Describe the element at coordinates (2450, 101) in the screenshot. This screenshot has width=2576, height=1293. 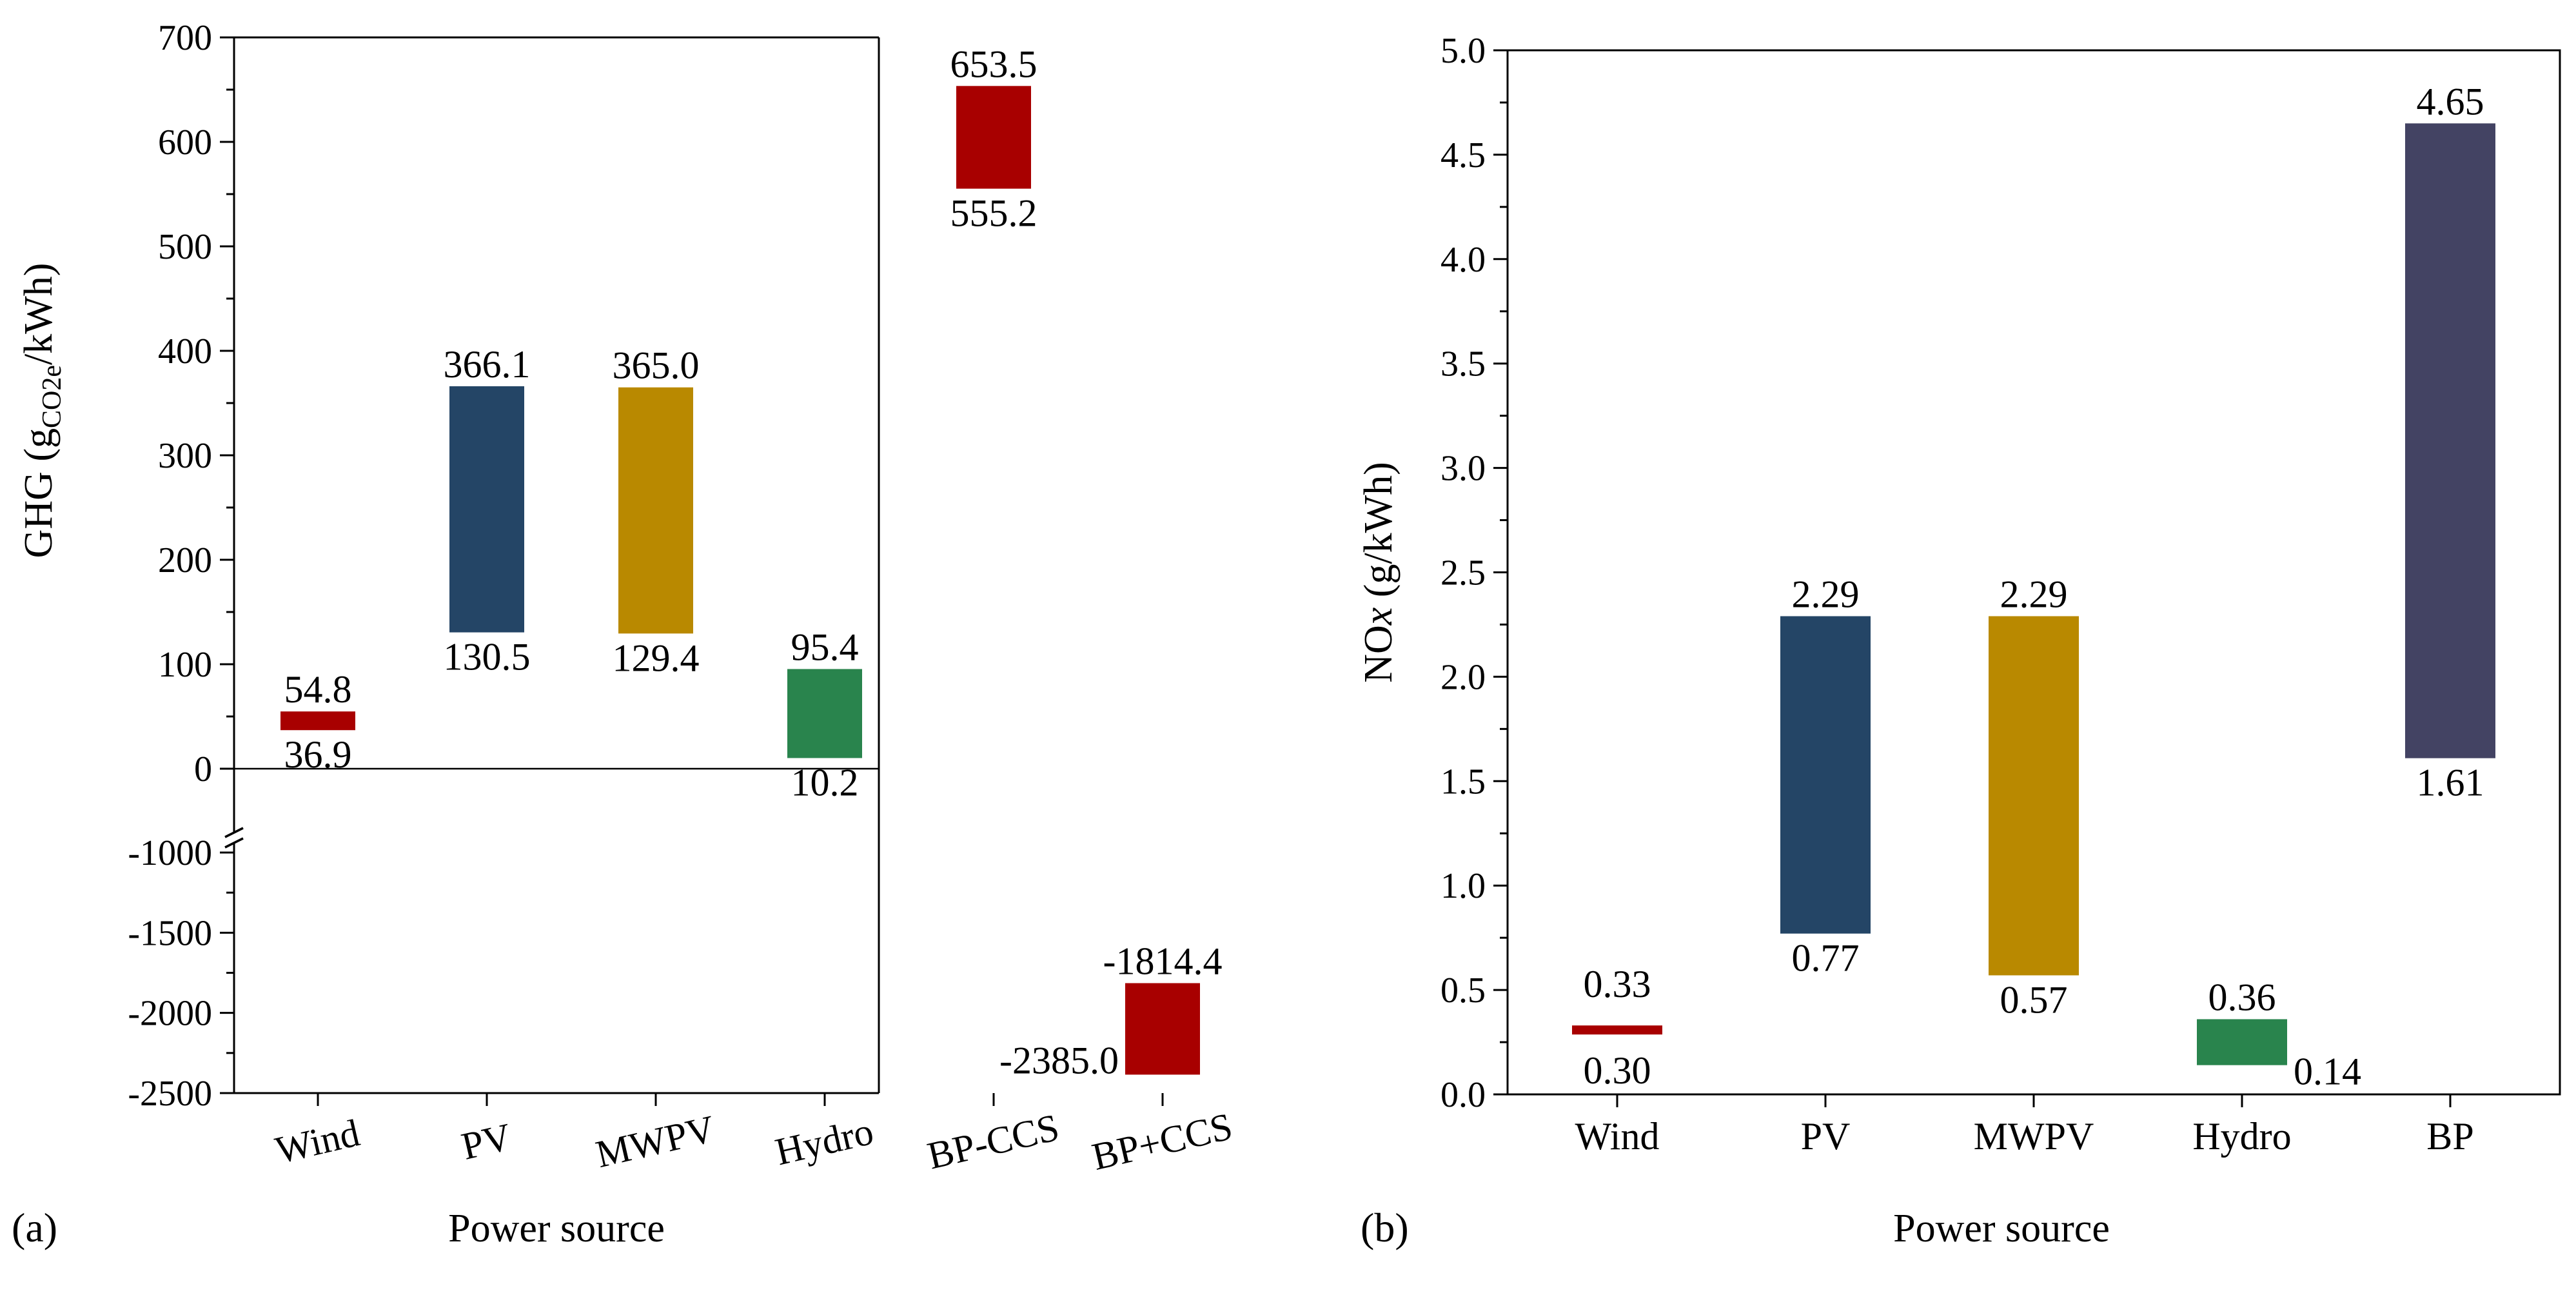
I see `data-label-high: 4.65` at that location.